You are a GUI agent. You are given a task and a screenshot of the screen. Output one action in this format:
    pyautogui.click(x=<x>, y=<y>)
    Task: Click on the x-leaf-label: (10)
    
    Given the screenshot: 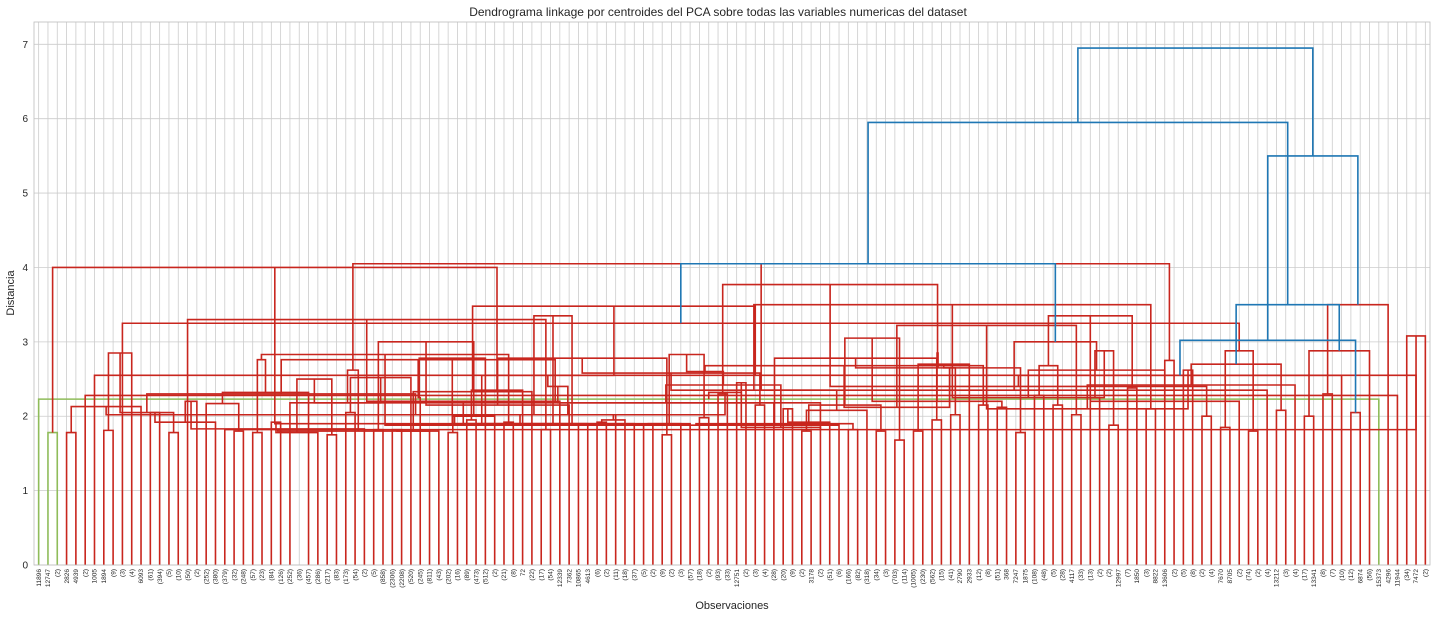 What is the action you would take?
    pyautogui.click(x=178, y=575)
    